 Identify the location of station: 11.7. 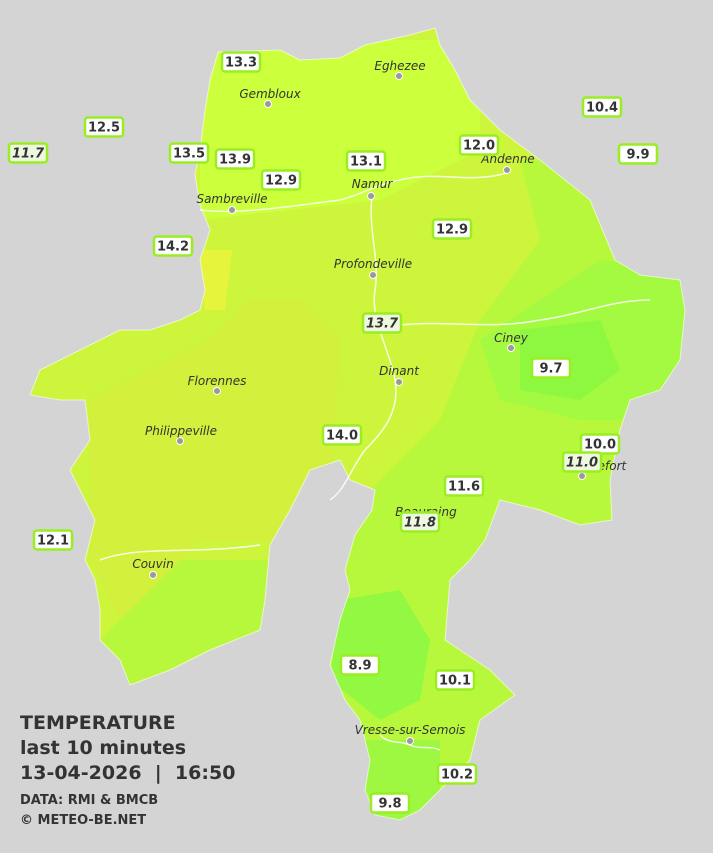
(28, 153).